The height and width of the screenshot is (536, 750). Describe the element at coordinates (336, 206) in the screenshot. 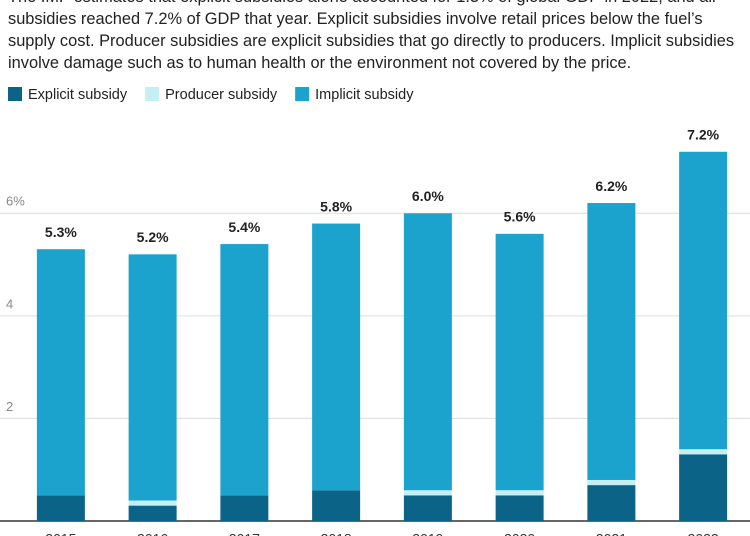

I see `total-label: 5.8%` at that location.